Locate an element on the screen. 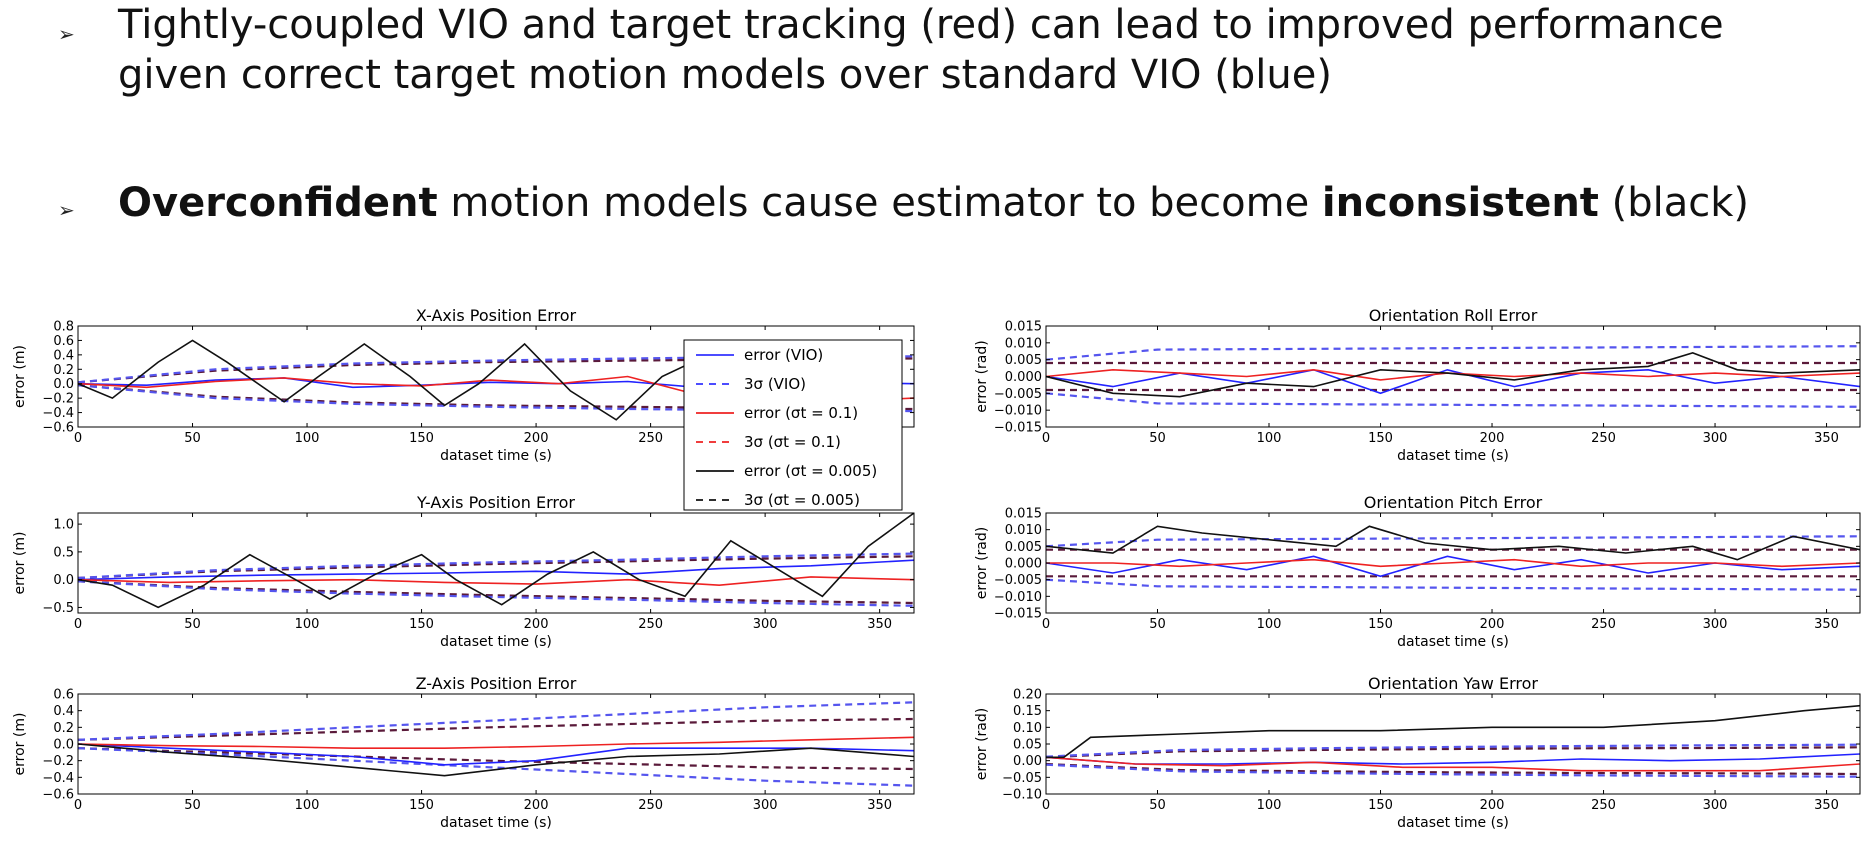 The height and width of the screenshot is (849, 1873). chart-title: X-Axis Position Error is located at coordinates (496, 315).